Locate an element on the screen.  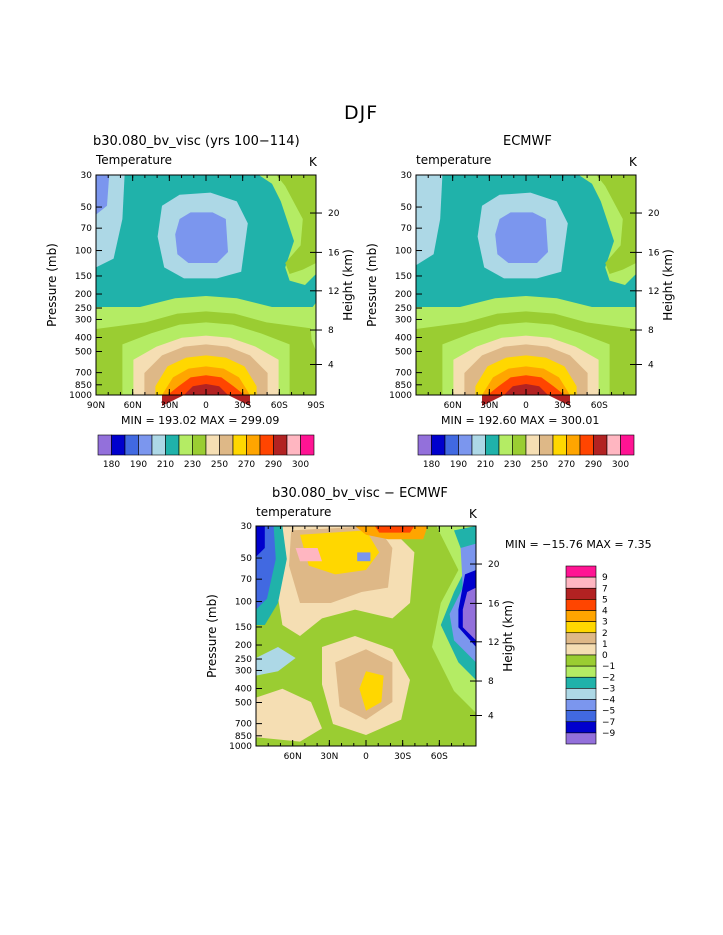
figure-title: DJF is located at coordinates (361, 113).